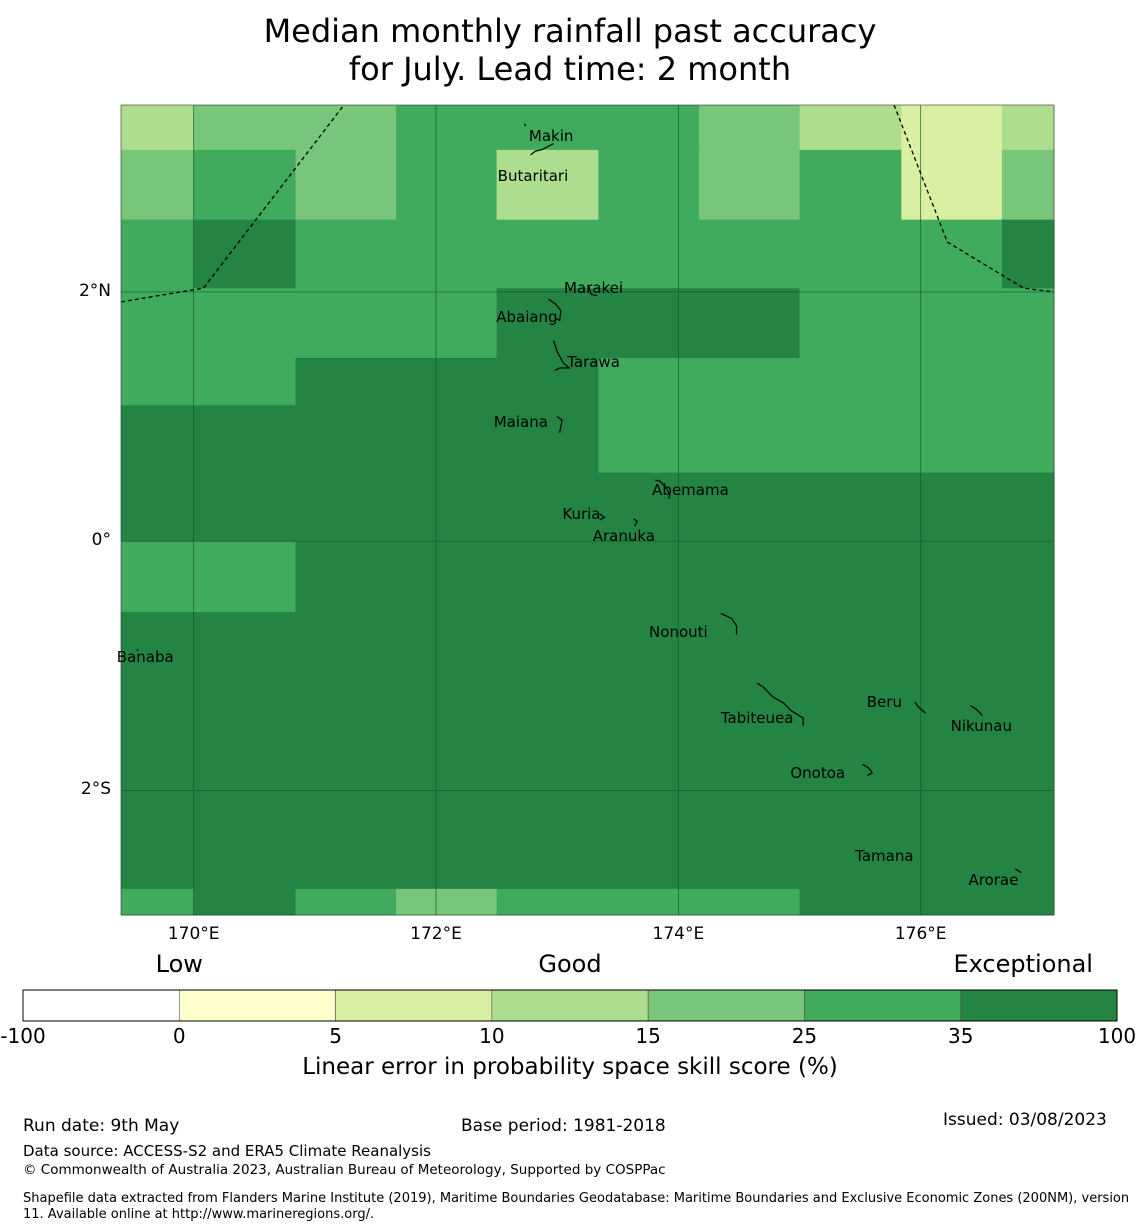 Image resolution: width=1140 pixels, height=1230 pixels. I want to click on longitude-label: 170°E, so click(193, 934).